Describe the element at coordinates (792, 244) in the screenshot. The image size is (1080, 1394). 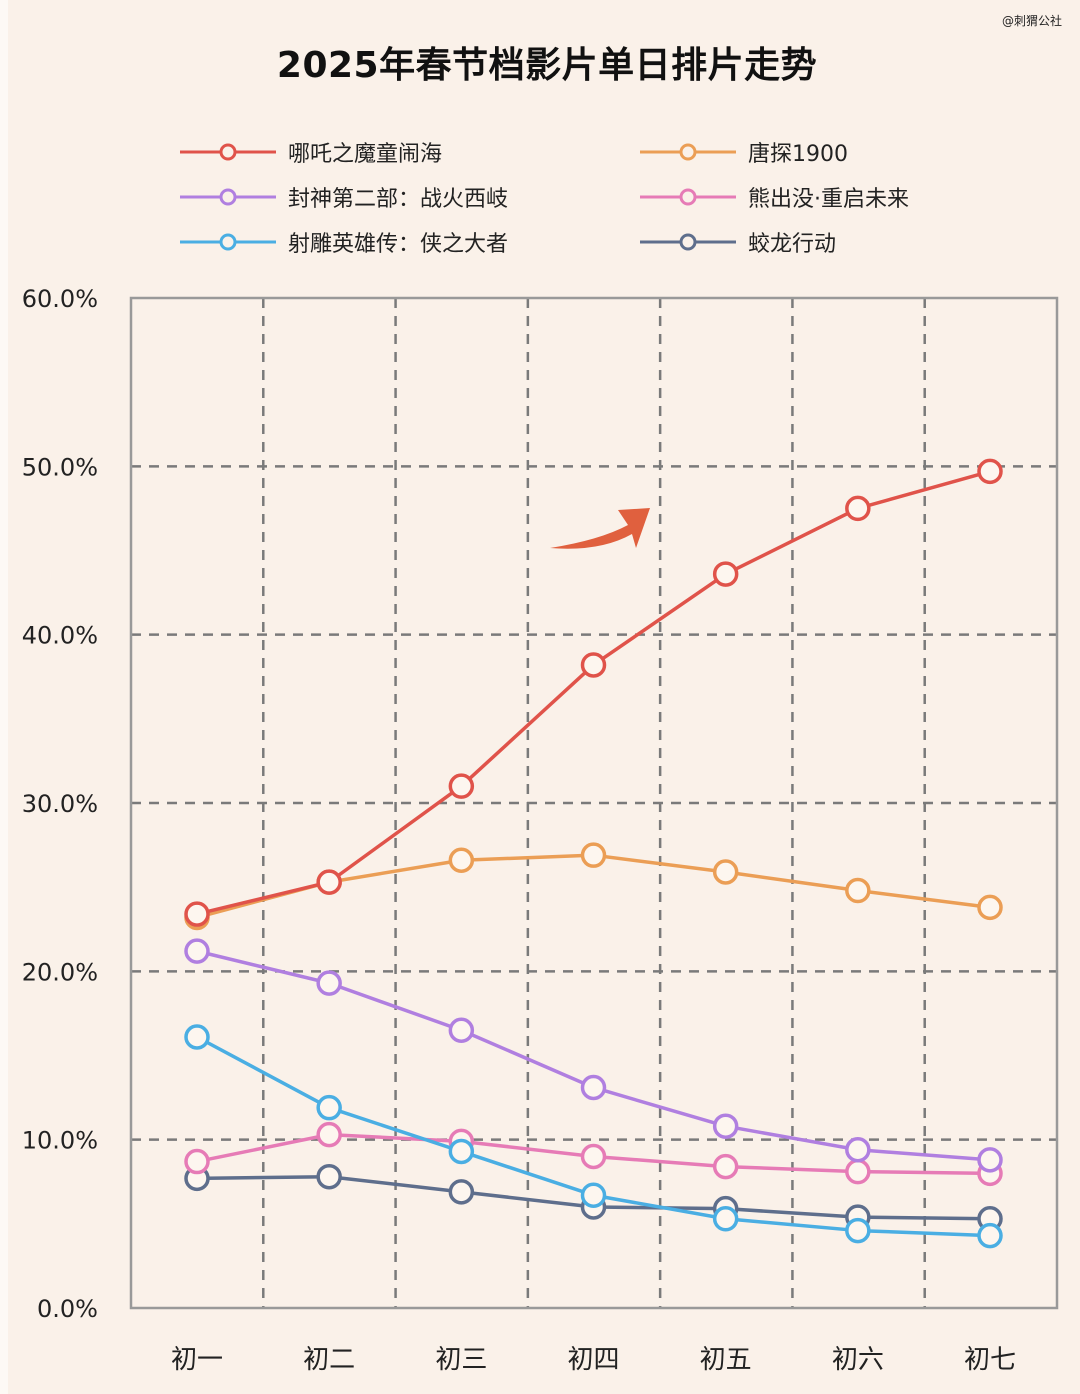
I see `legend-label: 蛟龙行动` at that location.